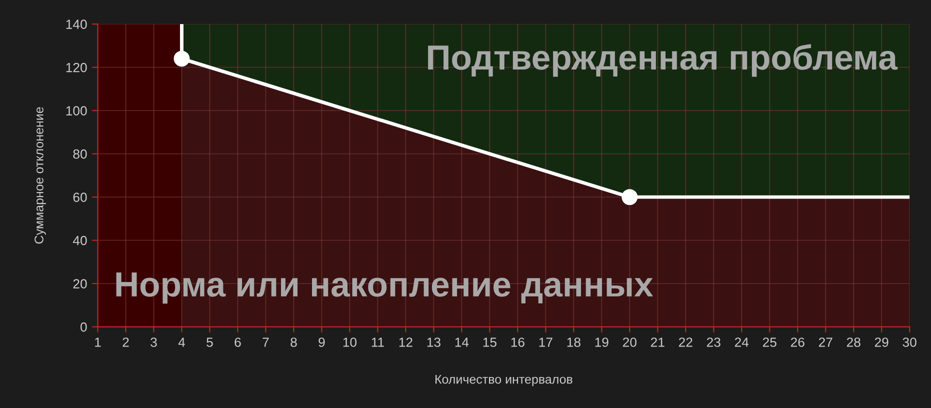 The image size is (931, 408). I want to click on x-tick-label: 28, so click(853, 342).